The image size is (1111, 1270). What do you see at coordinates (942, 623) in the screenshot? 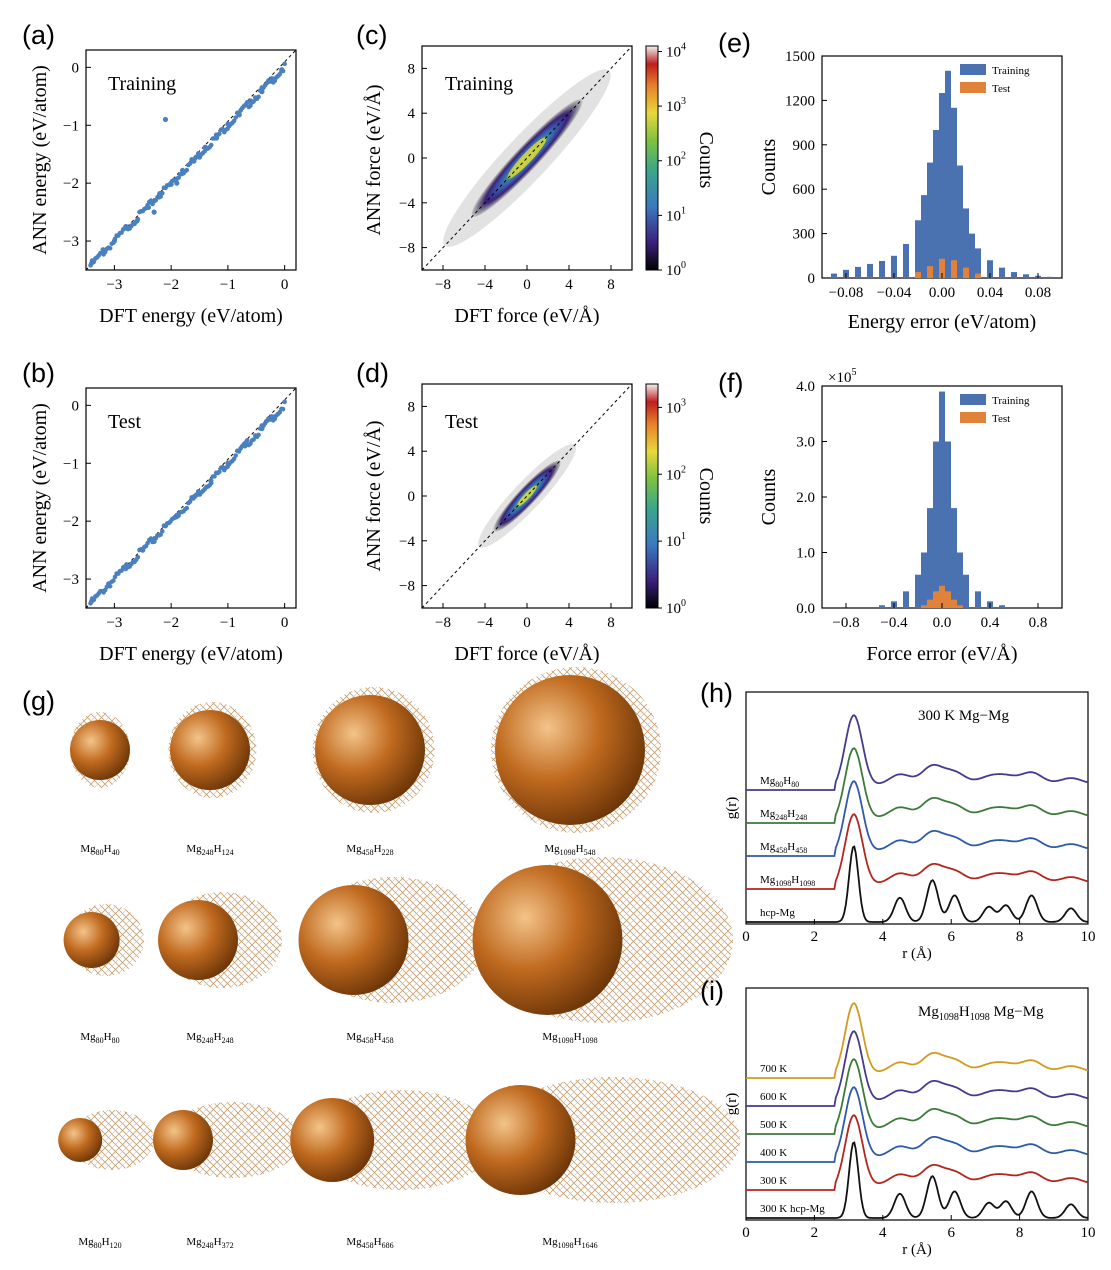
I see `x-tick-label: 0.0` at bounding box center [942, 623].